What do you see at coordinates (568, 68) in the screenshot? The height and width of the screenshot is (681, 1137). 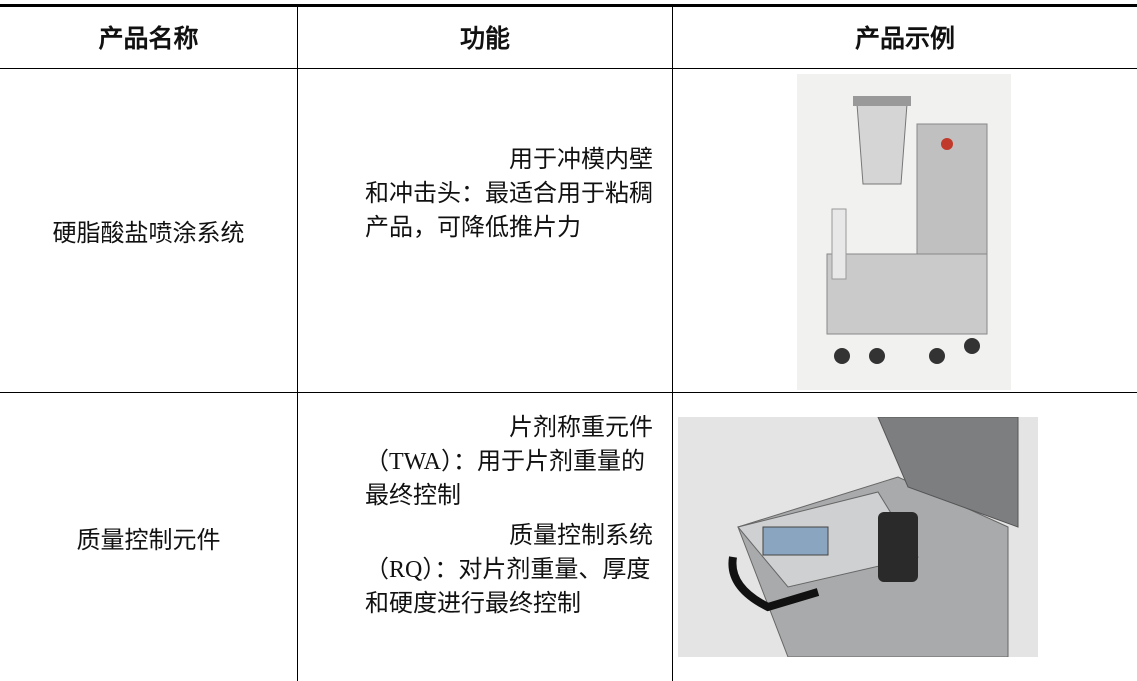 I see `header-rule` at bounding box center [568, 68].